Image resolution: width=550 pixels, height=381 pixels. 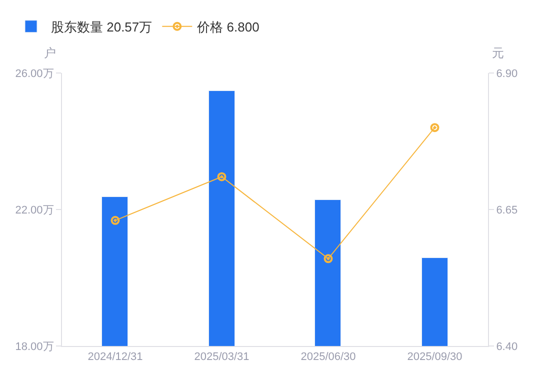 I want to click on legend-label: 股东数量 20.57万, so click(x=101, y=26).